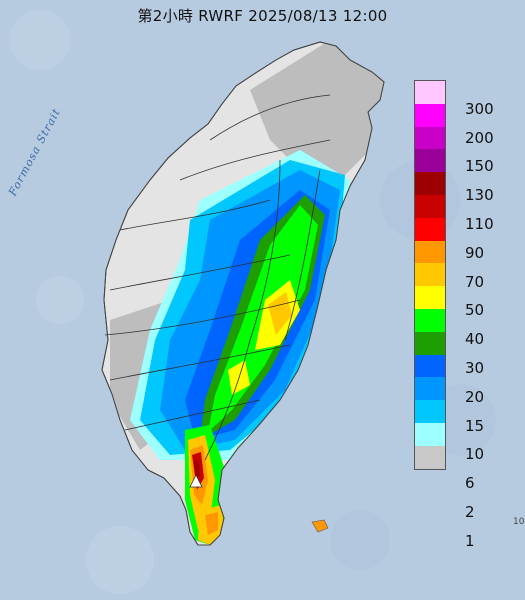 The width and height of the screenshot is (525, 600). What do you see at coordinates (196, 481) in the screenshot?
I see `station-marker-icon` at bounding box center [196, 481].